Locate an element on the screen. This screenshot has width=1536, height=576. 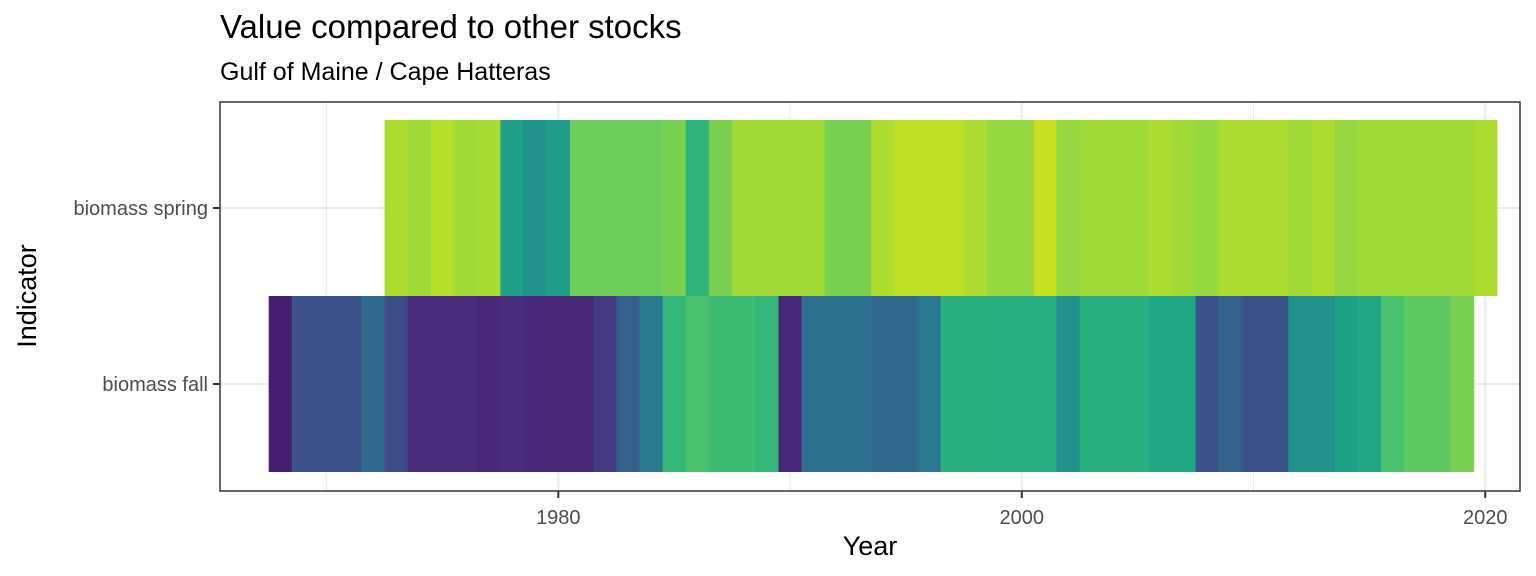
x-axis: 1980 2000 2020 is located at coordinates (1021, 510).